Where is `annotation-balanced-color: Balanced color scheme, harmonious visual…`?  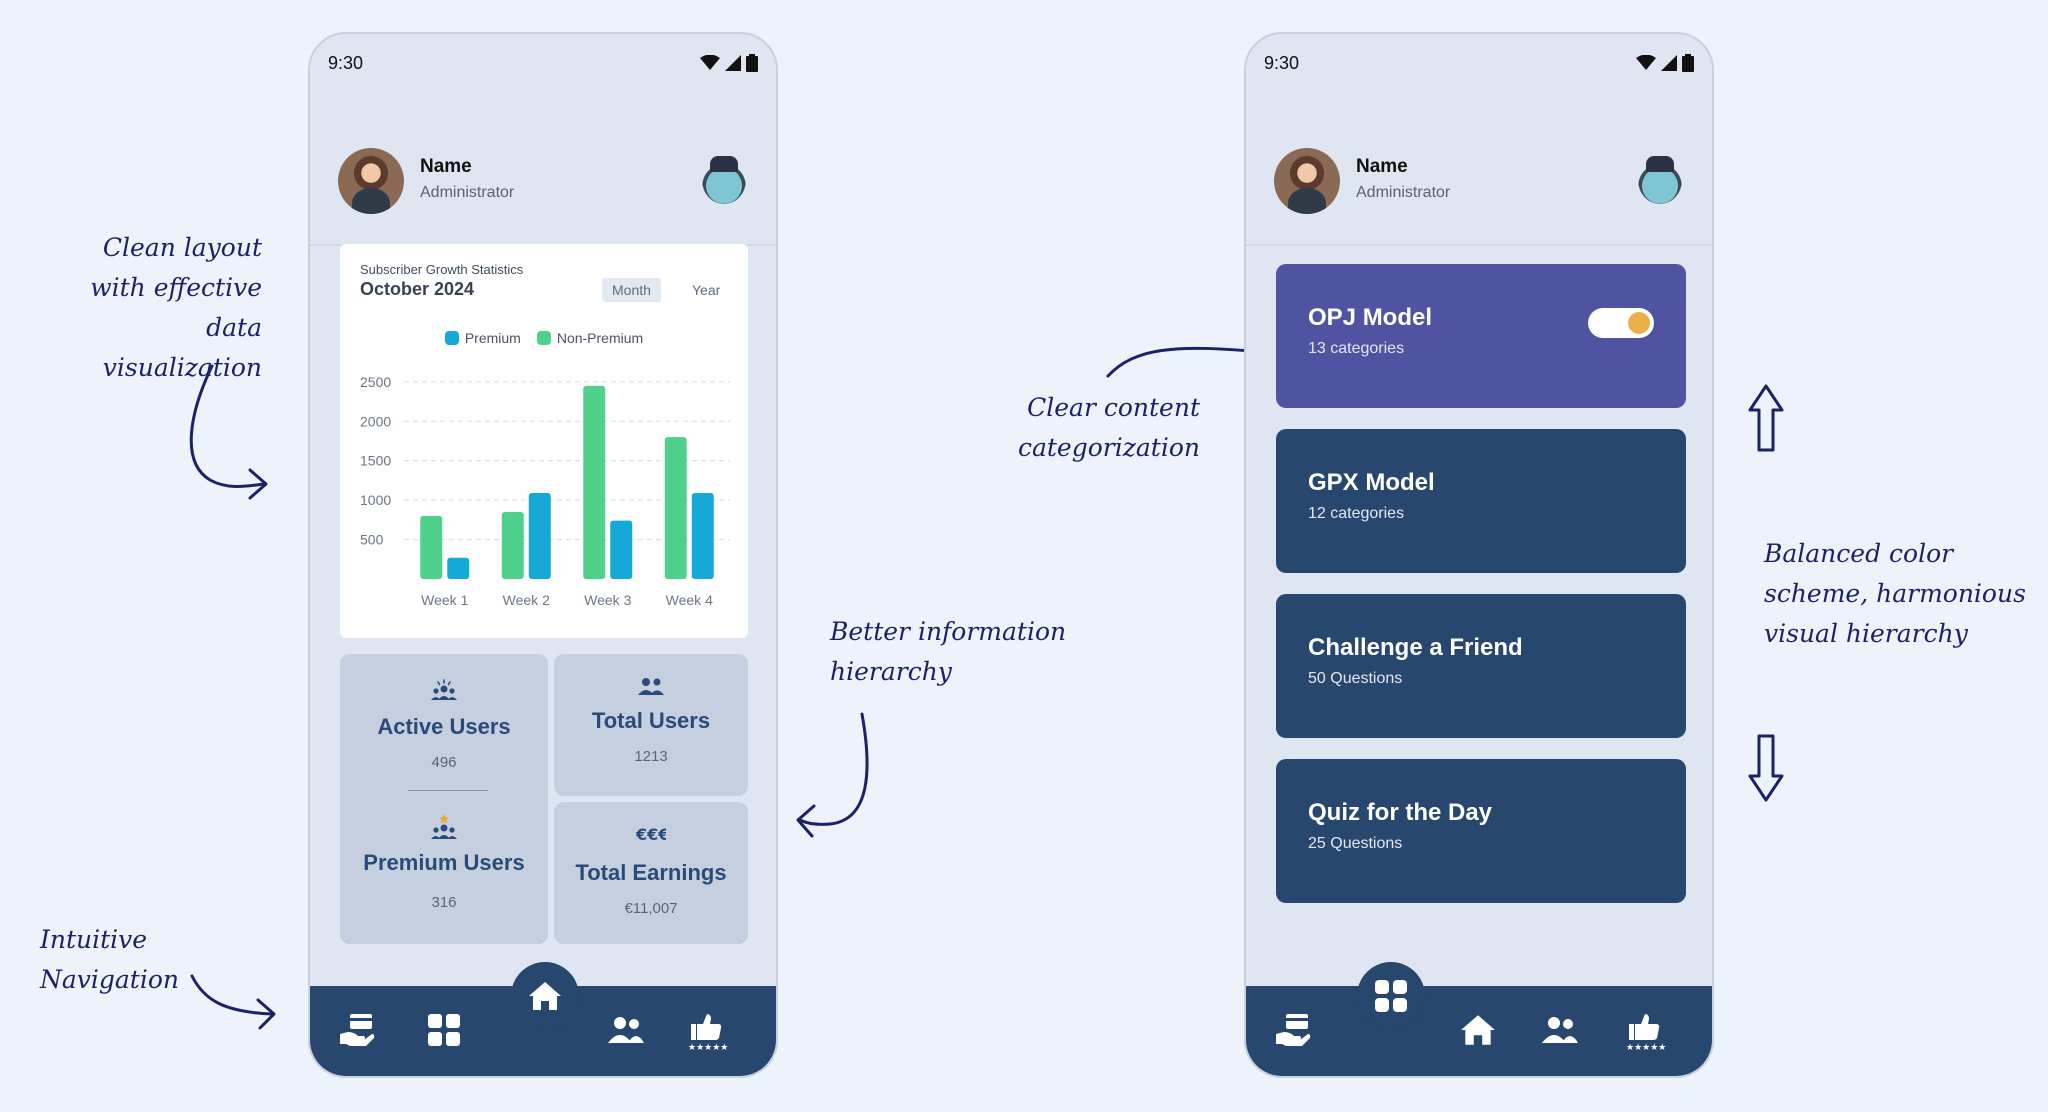
annotation-balanced-color: Balanced color scheme, harmonious visual… is located at coordinates (1895, 593).